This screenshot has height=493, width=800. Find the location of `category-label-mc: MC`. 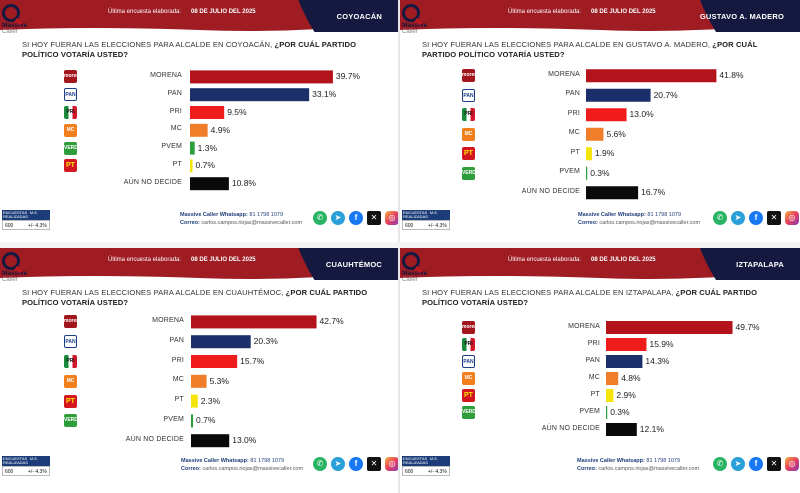

category-label-mc: MC is located at coordinates (594, 377).